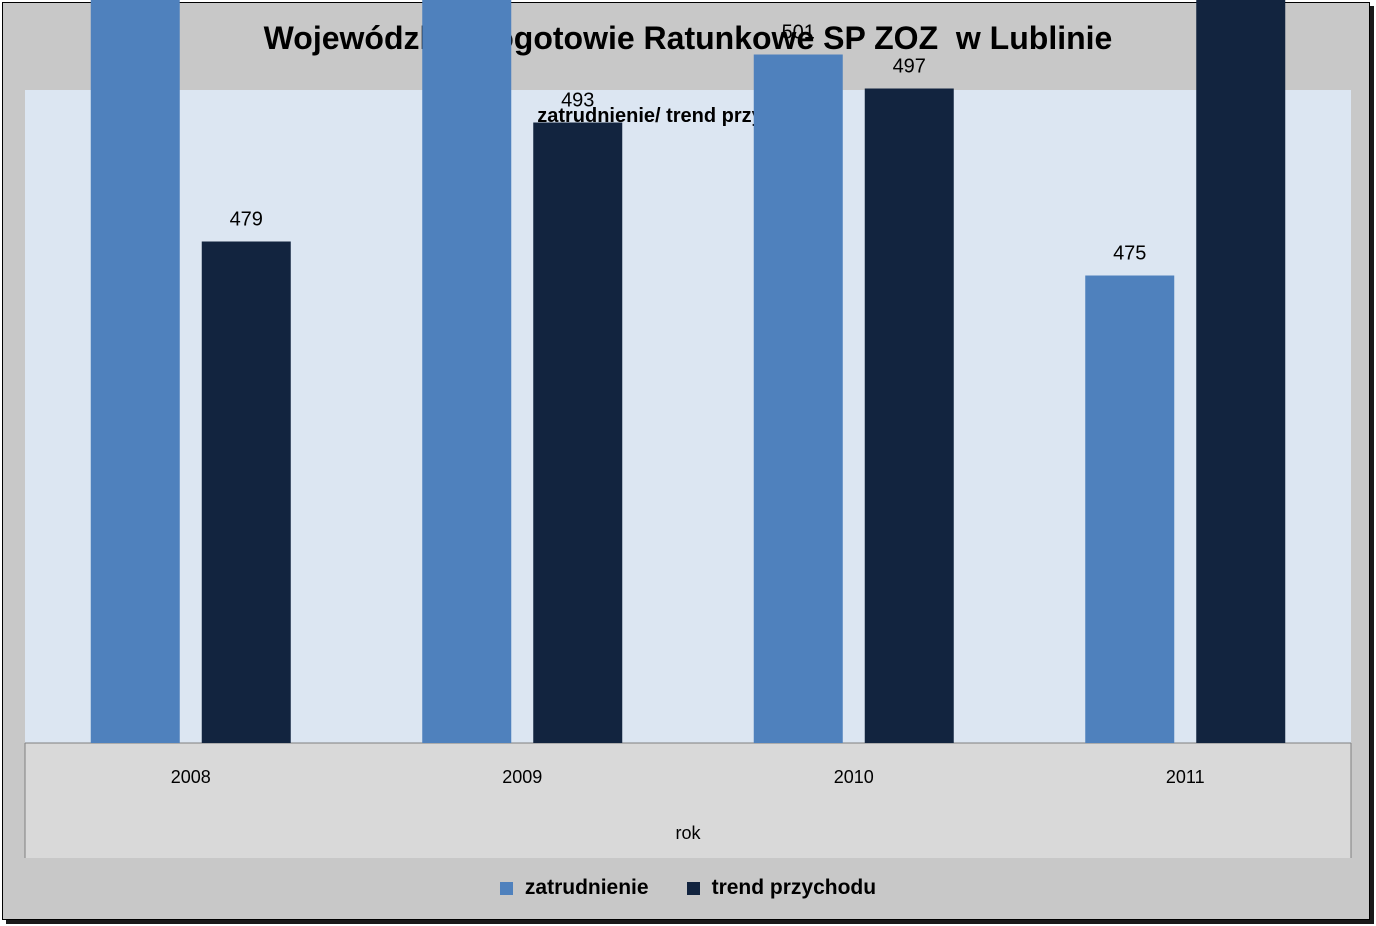 The height and width of the screenshot is (926, 1376). Describe the element at coordinates (909, 415) in the screenshot. I see `bar-trend-przychodu-2010` at that location.